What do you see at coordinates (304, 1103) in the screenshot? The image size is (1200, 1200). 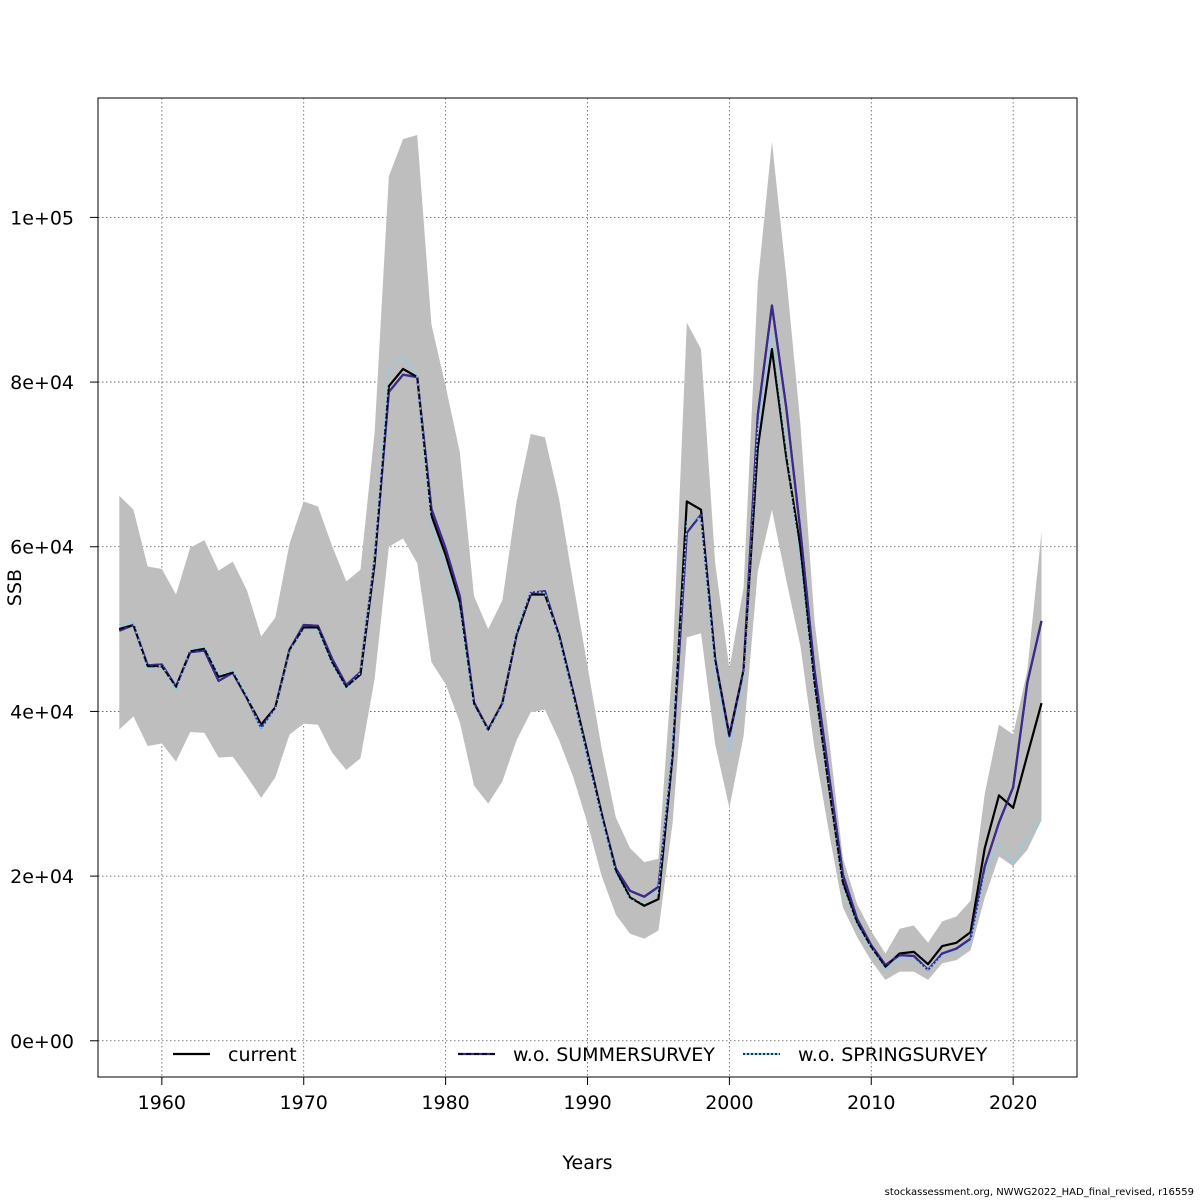 I see `x-tick-label: 1970` at bounding box center [304, 1103].